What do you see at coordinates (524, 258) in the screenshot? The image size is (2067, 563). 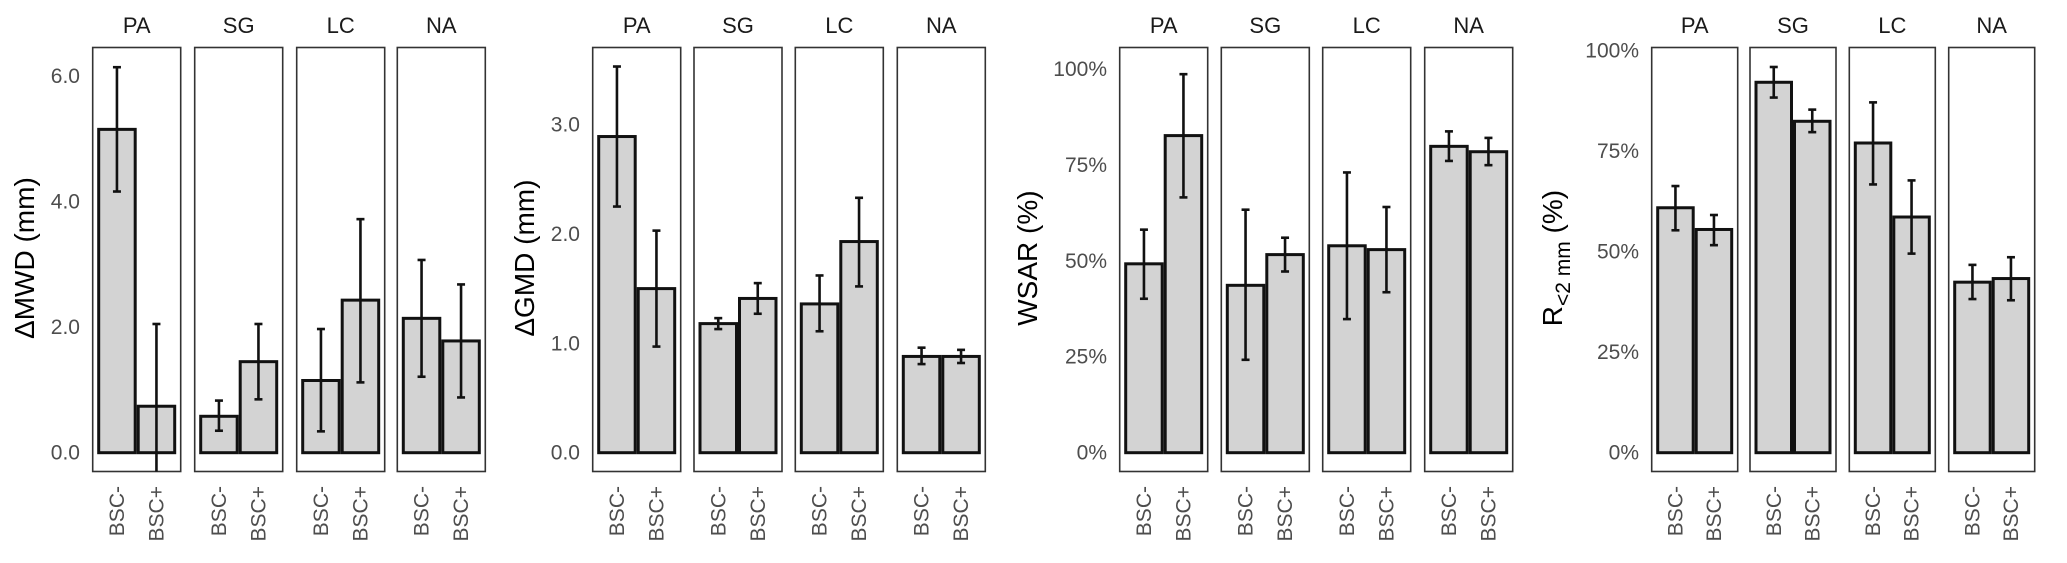 I see `y-axis-title: ΔGMD (mm)` at bounding box center [524, 258].